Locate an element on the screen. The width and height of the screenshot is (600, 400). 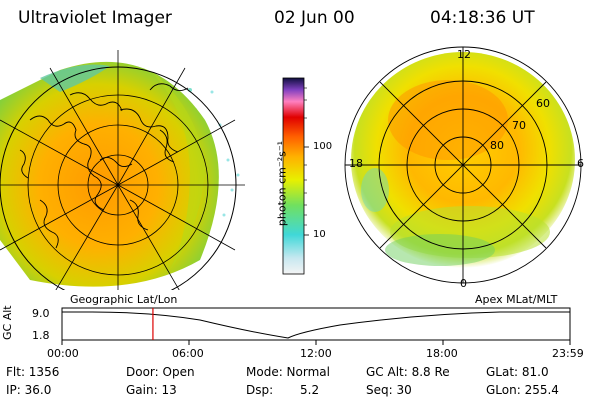
altitude-ylabel: GC Alt is located at coordinates (7, 322).